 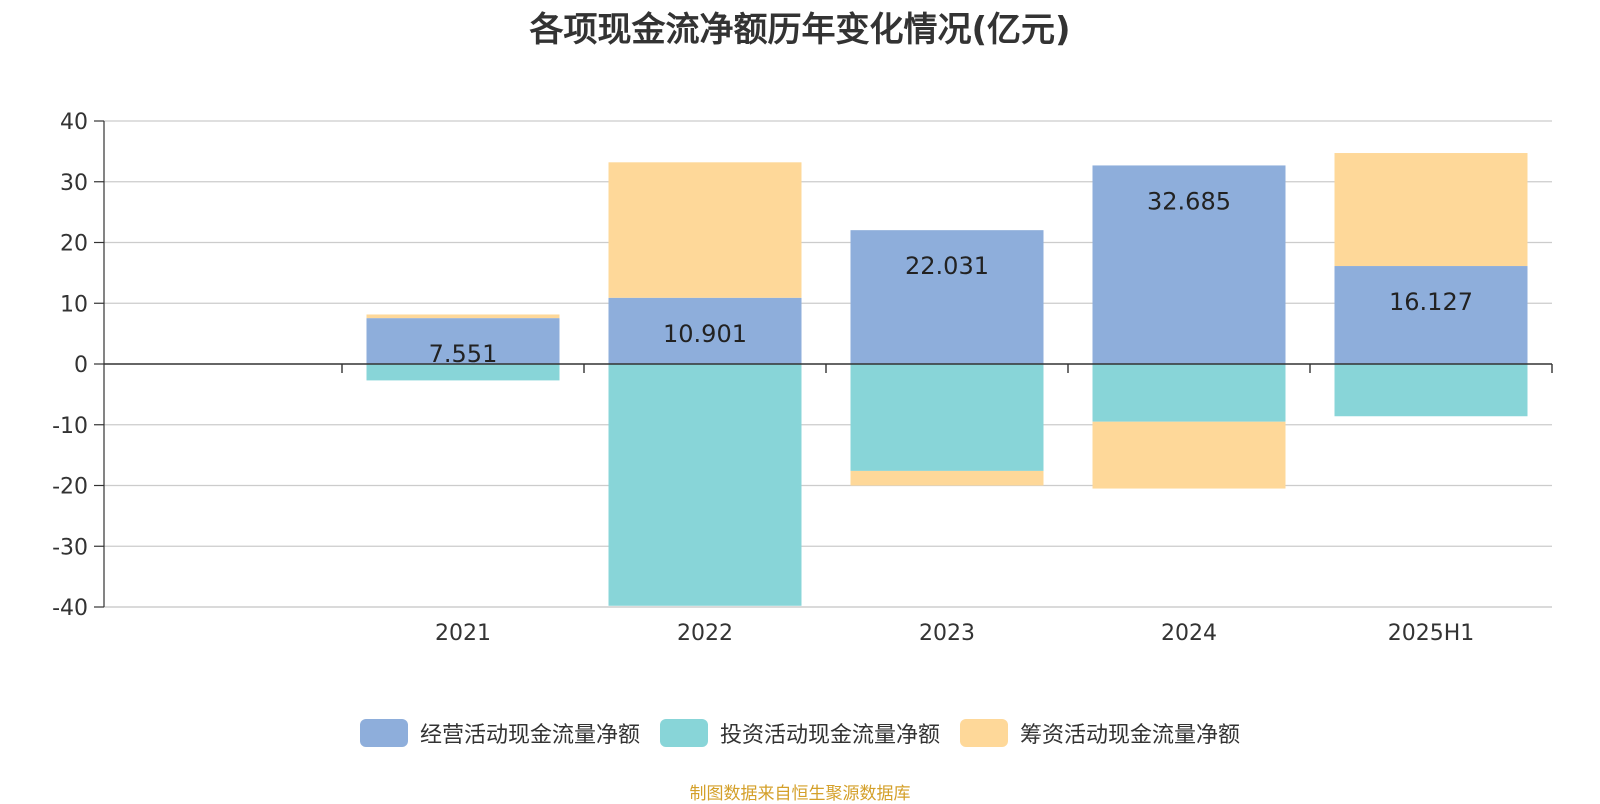 What do you see at coordinates (705, 334) in the screenshot?
I see `data-label: 10.901` at bounding box center [705, 334].